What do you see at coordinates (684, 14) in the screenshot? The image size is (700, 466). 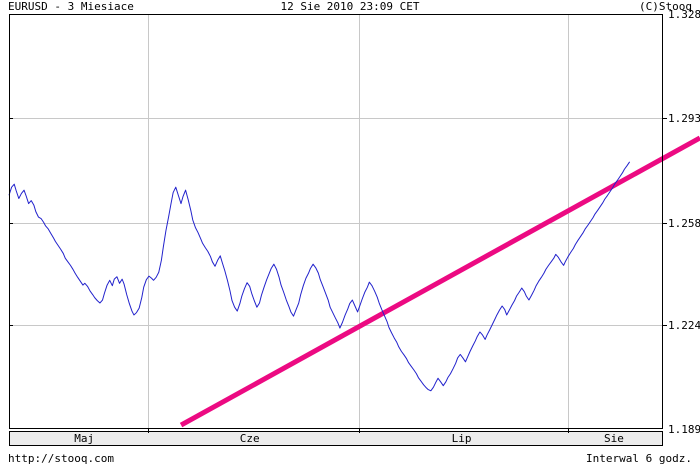 I see `y-axis-tick-label: 1.328` at bounding box center [684, 14].